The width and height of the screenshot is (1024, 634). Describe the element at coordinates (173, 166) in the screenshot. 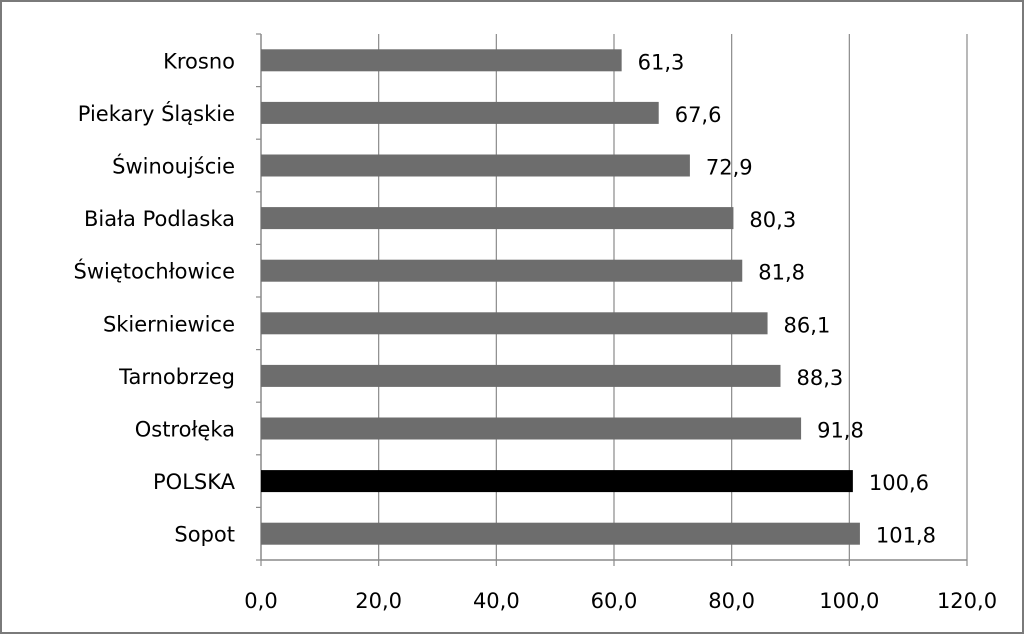

I see `category-label: Świnoujście` at that location.